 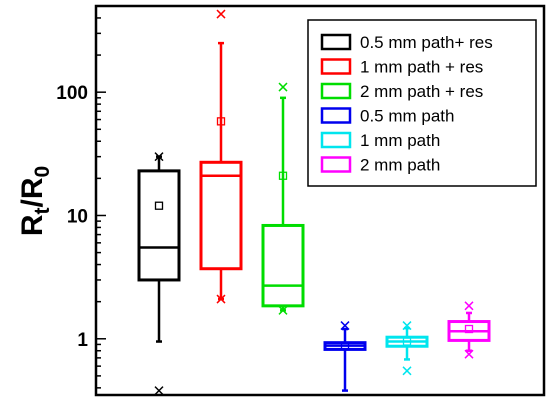 I want to click on legend-item-3: 2 mm path + res, so click(x=401, y=91).